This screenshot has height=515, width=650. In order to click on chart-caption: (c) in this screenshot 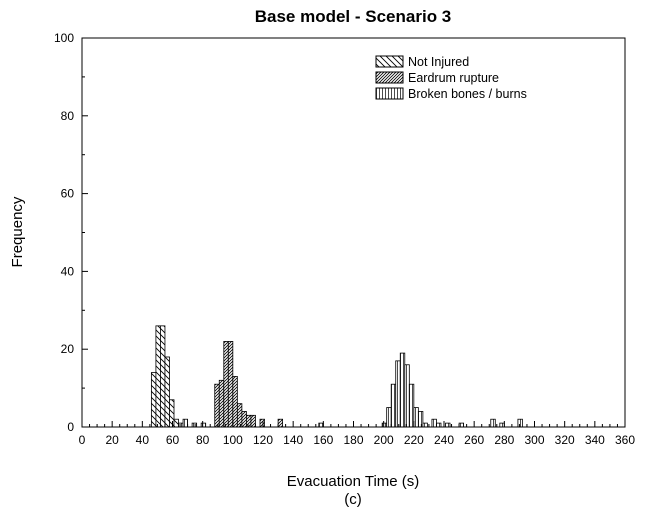, I will do `click(353, 499)`.